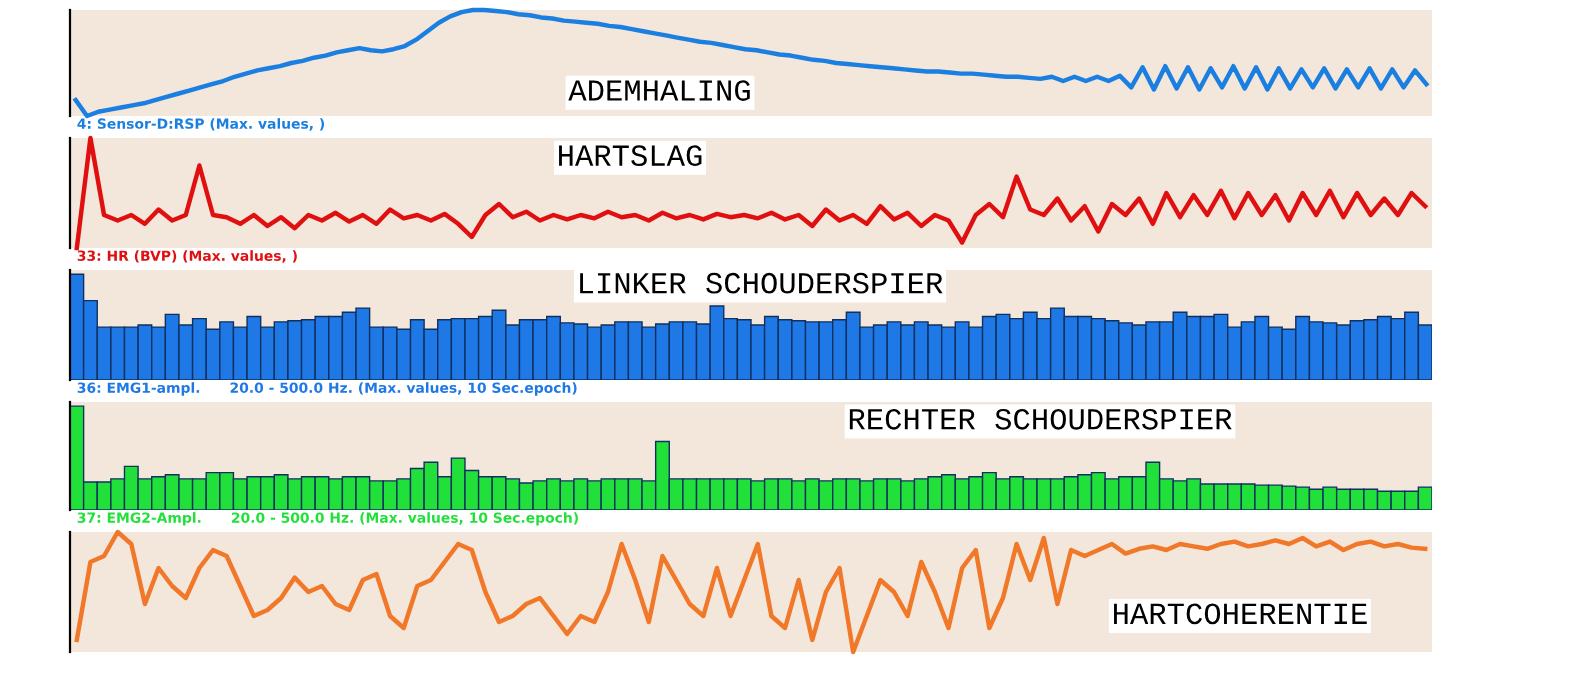 The image size is (1570, 692). What do you see at coordinates (761, 283) in the screenshot?
I see `chart-title: LINKER SCHOUDERSPIER` at bounding box center [761, 283].